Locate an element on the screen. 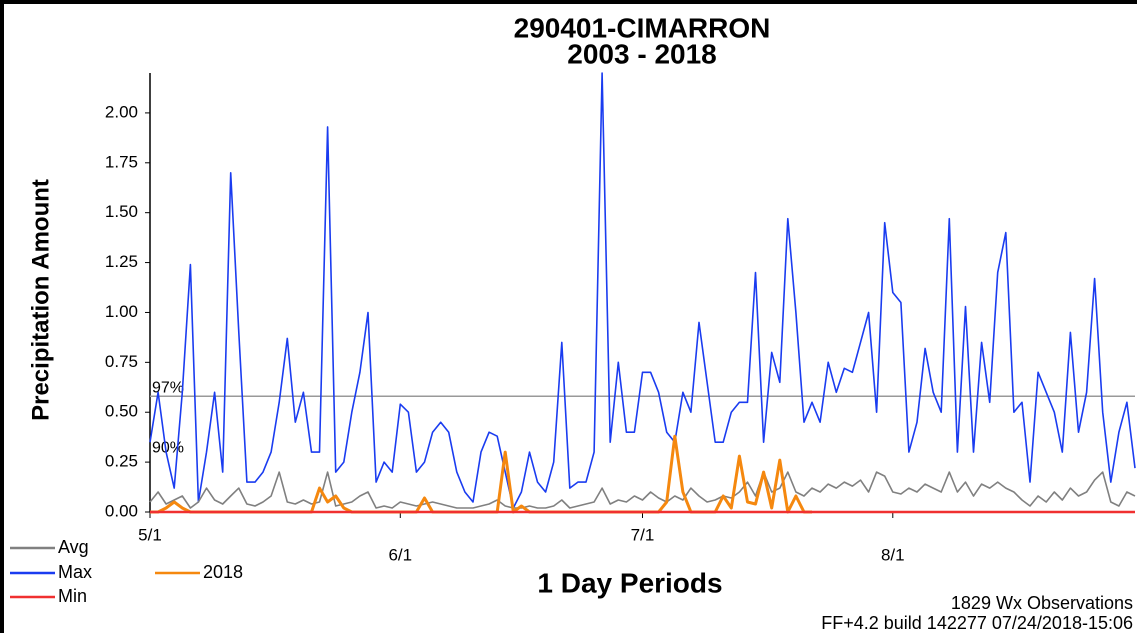 This screenshot has width=1137, height=633. chart-subtitle: 2003 - 2018 is located at coordinates (641, 53).